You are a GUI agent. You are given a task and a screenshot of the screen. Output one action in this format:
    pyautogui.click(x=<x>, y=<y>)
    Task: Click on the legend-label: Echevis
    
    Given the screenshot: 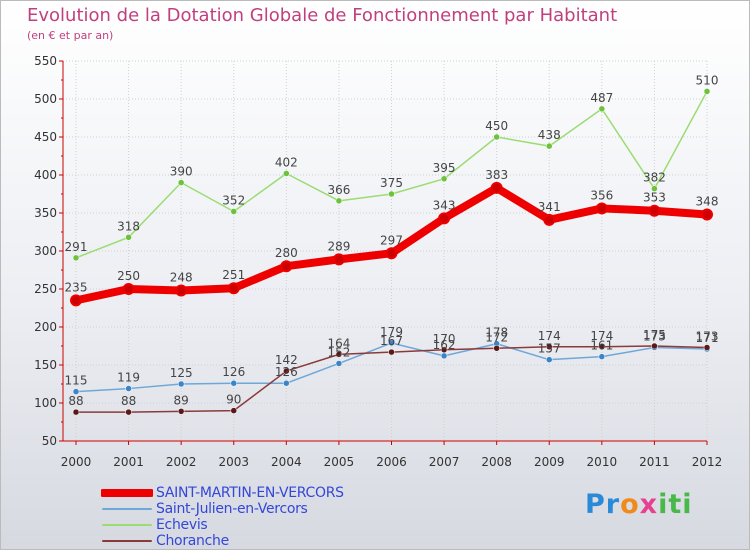 What is the action you would take?
    pyautogui.click(x=182, y=525)
    